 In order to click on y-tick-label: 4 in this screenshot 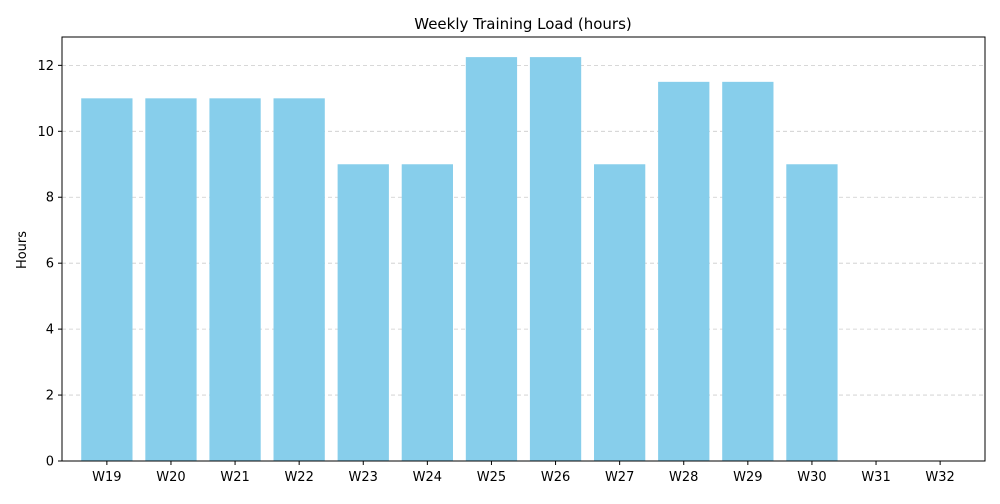, I will do `click(50, 330)`.